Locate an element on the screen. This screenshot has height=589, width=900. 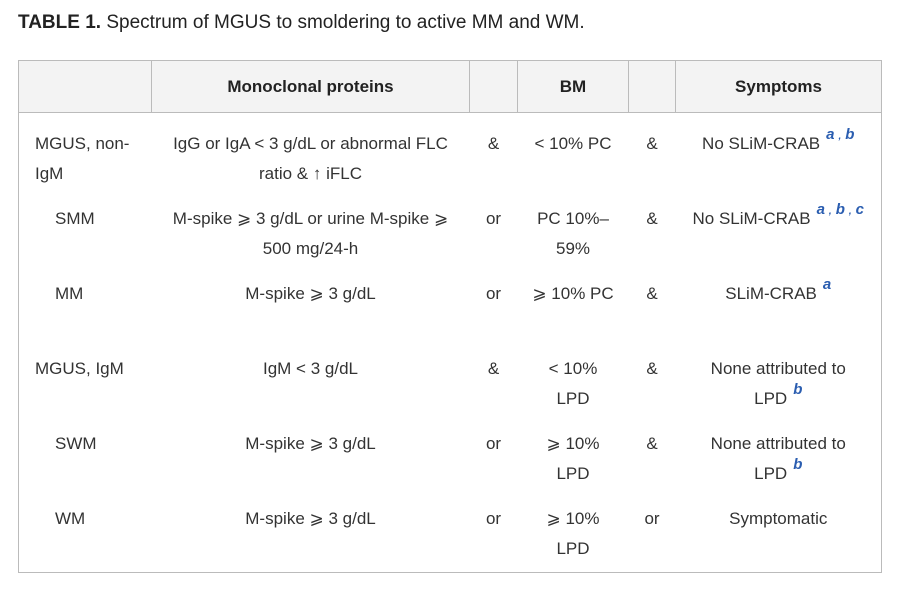
symptoms-text: Symptomatic is located at coordinates (778, 518).